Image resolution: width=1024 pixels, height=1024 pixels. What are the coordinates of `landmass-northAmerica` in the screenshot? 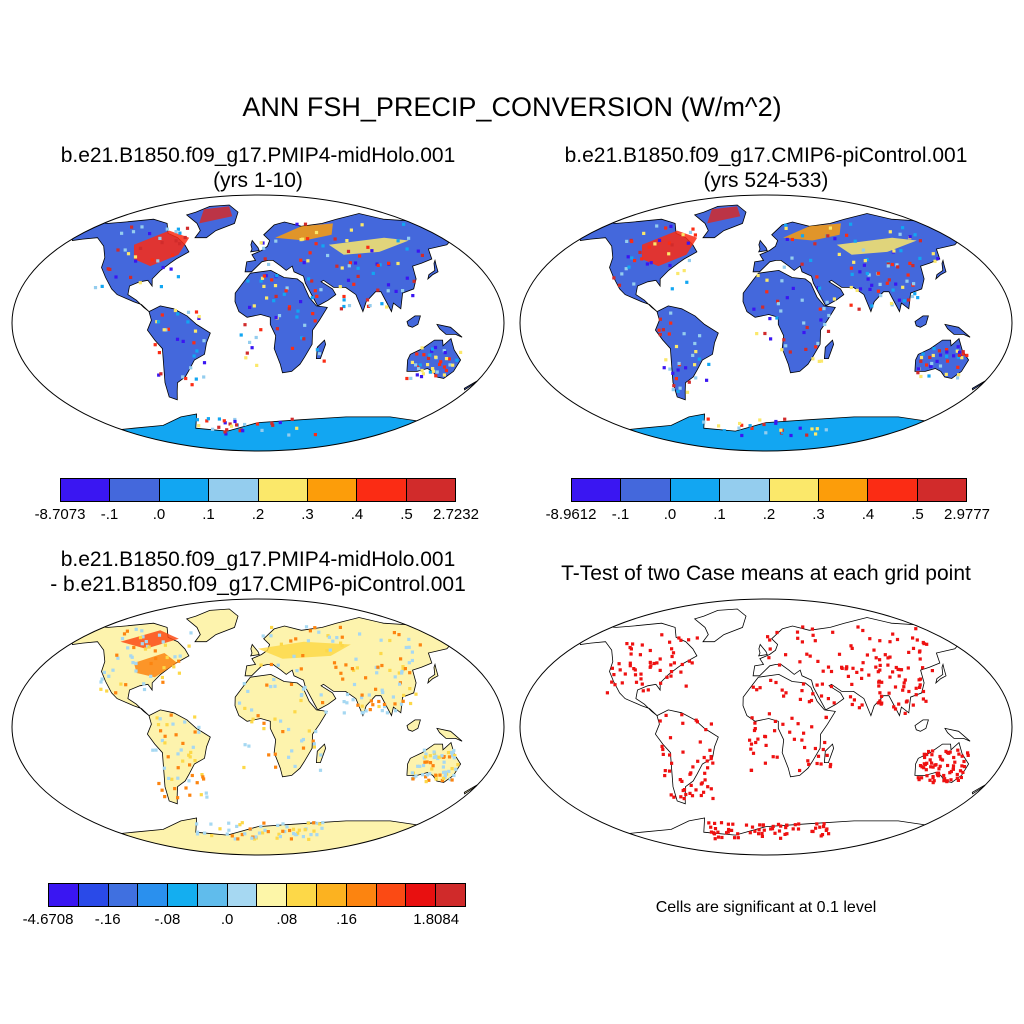 It's located at (638, 669).